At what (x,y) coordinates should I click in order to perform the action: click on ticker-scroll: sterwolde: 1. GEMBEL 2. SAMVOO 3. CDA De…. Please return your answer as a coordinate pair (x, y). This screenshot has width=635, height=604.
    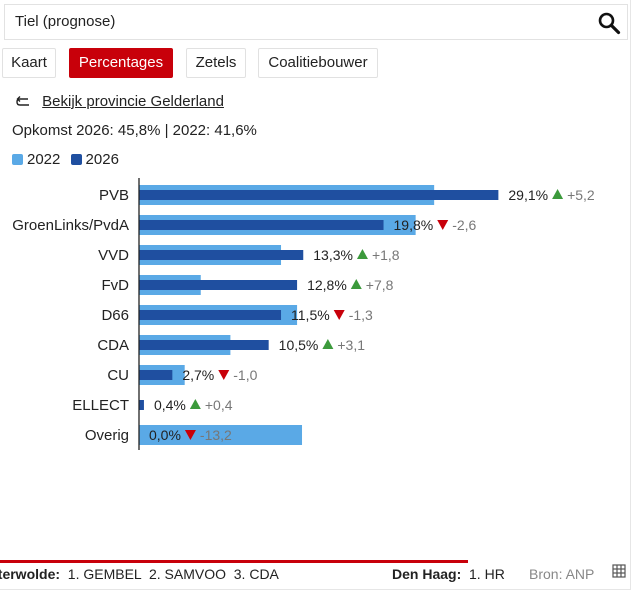
    Looking at the image, I should click on (257, 576).